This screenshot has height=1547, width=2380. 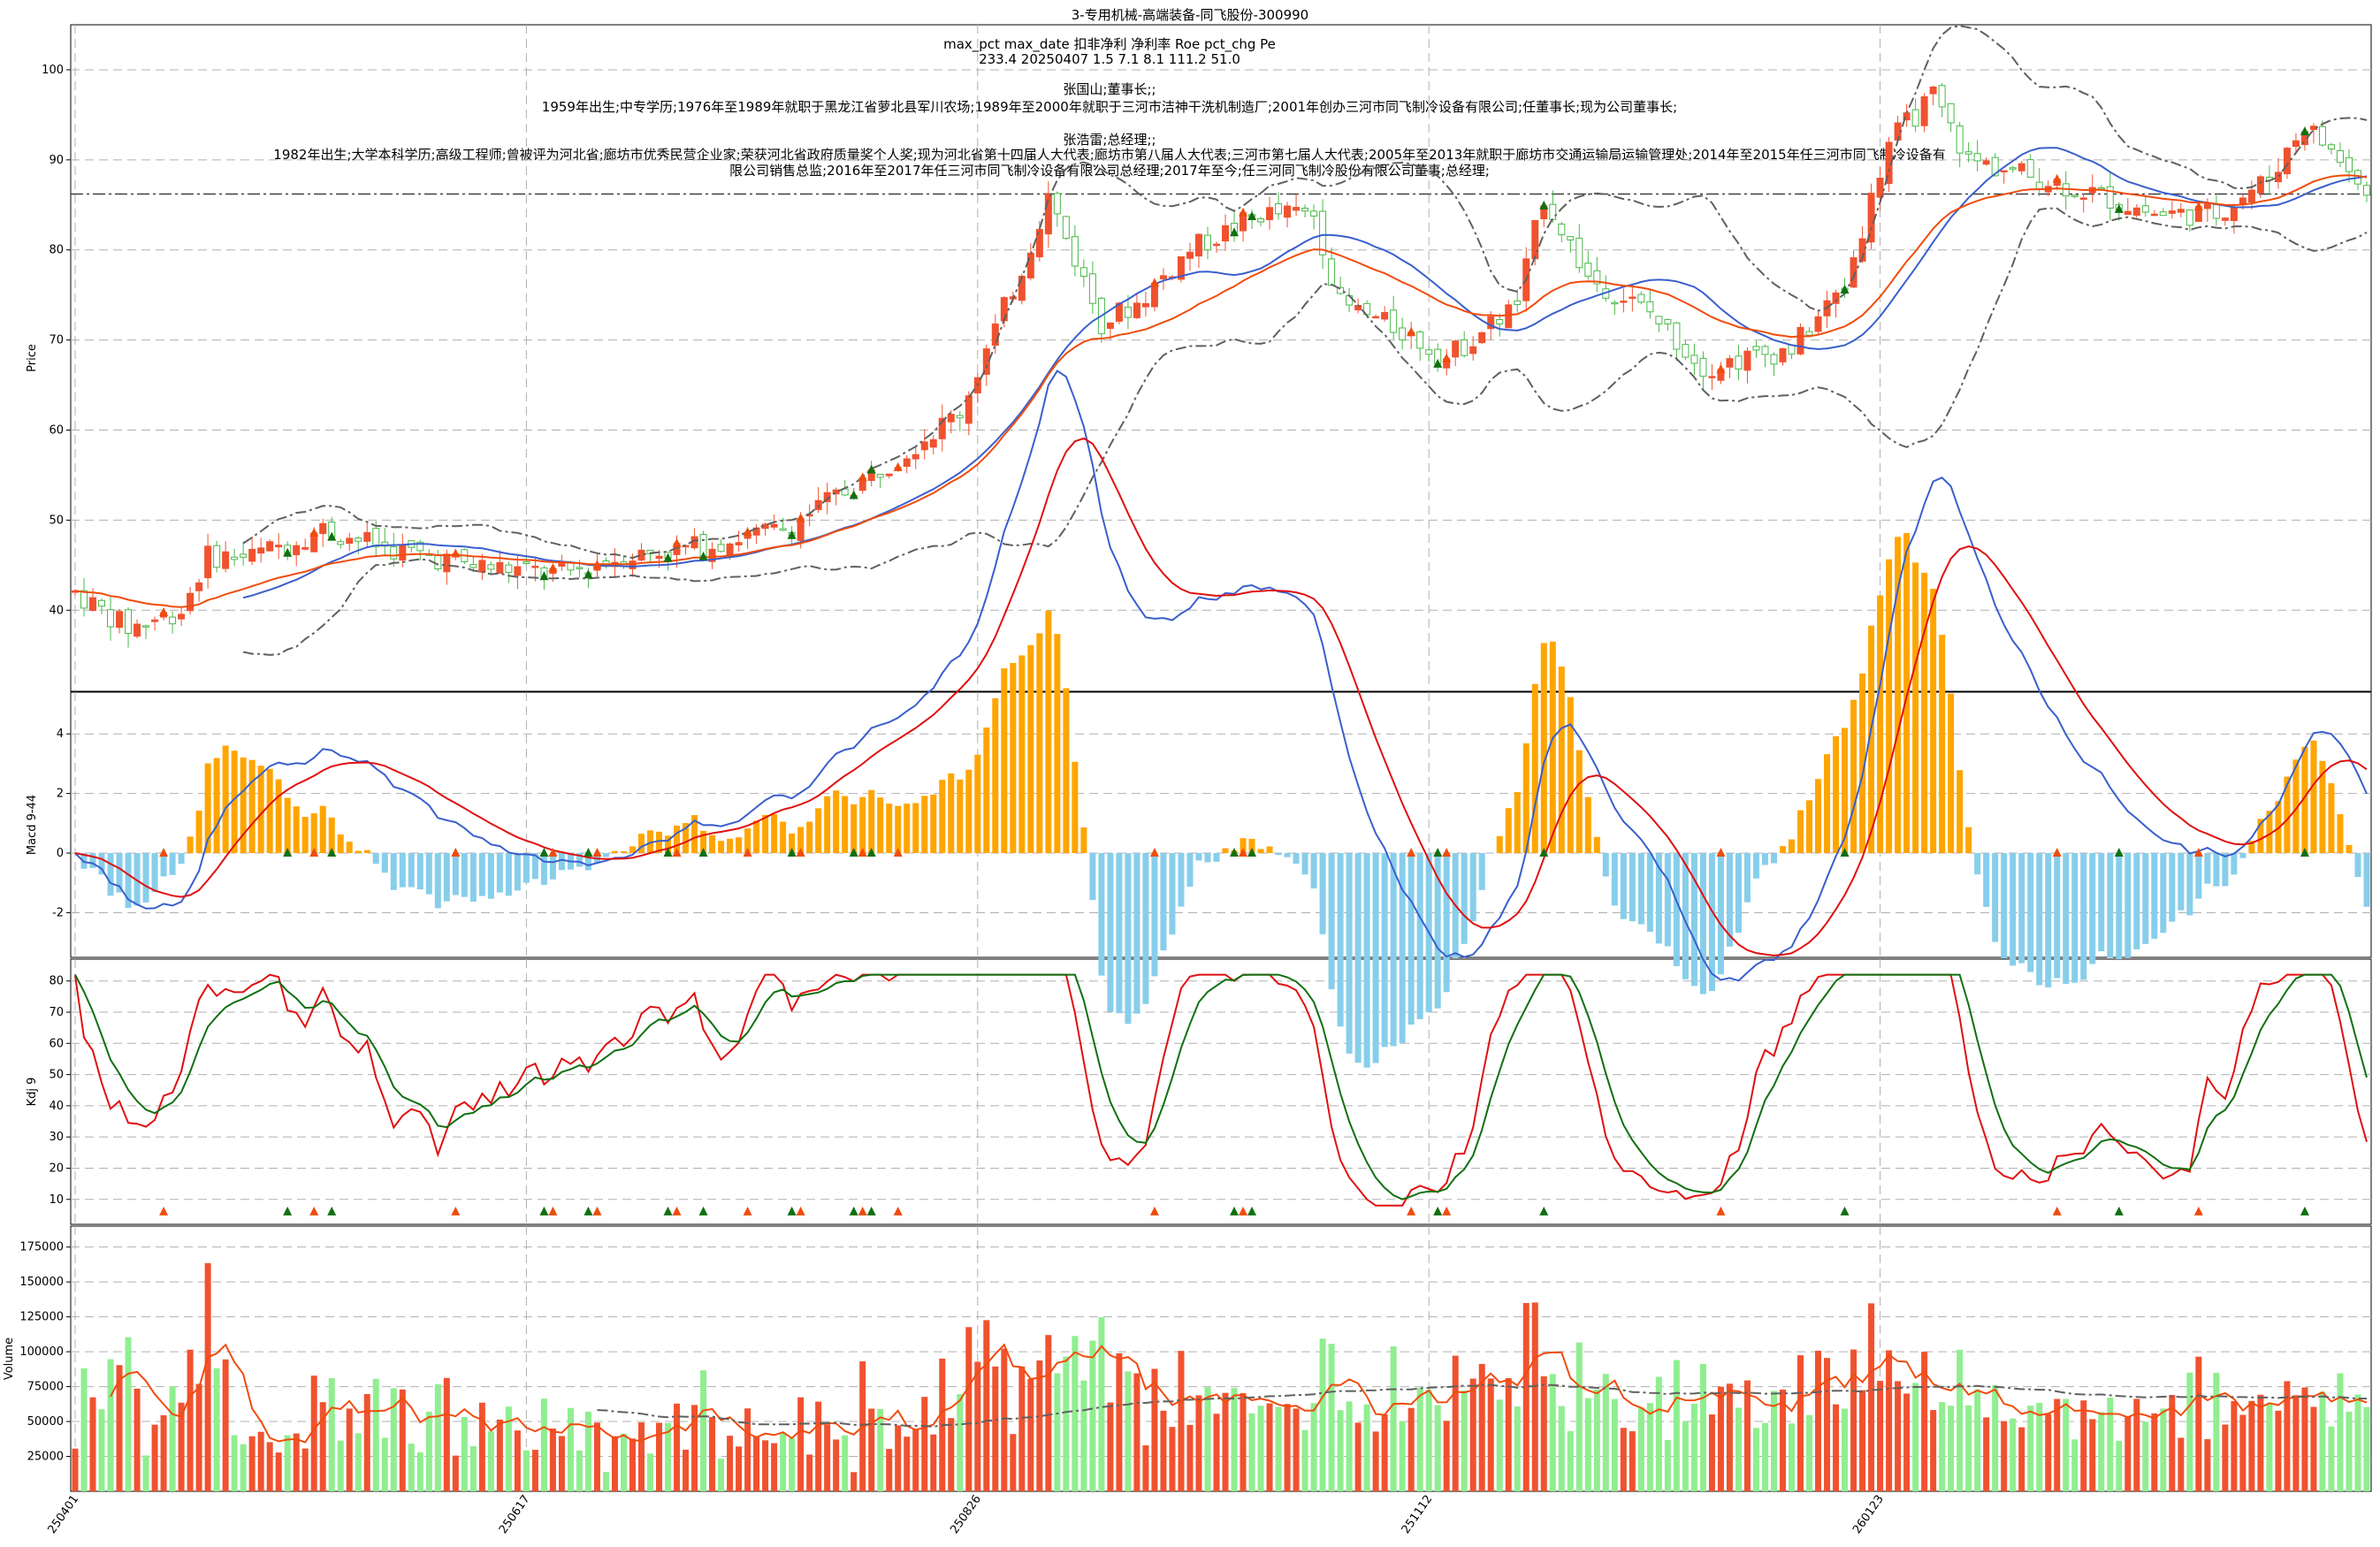 What do you see at coordinates (41, 1352) in the screenshot?
I see `y-tick-label: 100000` at bounding box center [41, 1352].